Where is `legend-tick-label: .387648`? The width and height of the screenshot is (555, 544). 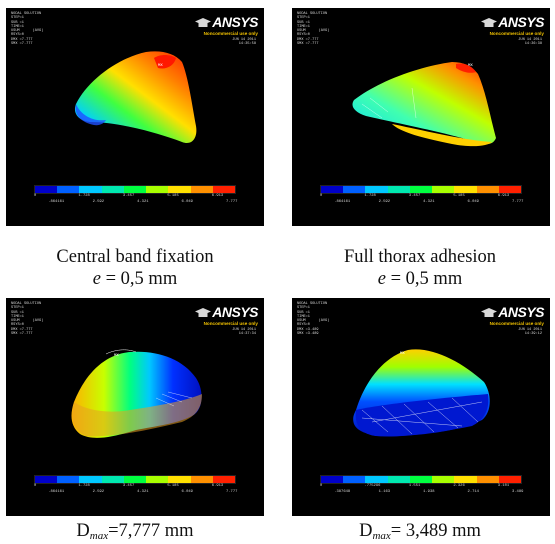 legend-tick-label: .387648 is located at coordinates (342, 492).